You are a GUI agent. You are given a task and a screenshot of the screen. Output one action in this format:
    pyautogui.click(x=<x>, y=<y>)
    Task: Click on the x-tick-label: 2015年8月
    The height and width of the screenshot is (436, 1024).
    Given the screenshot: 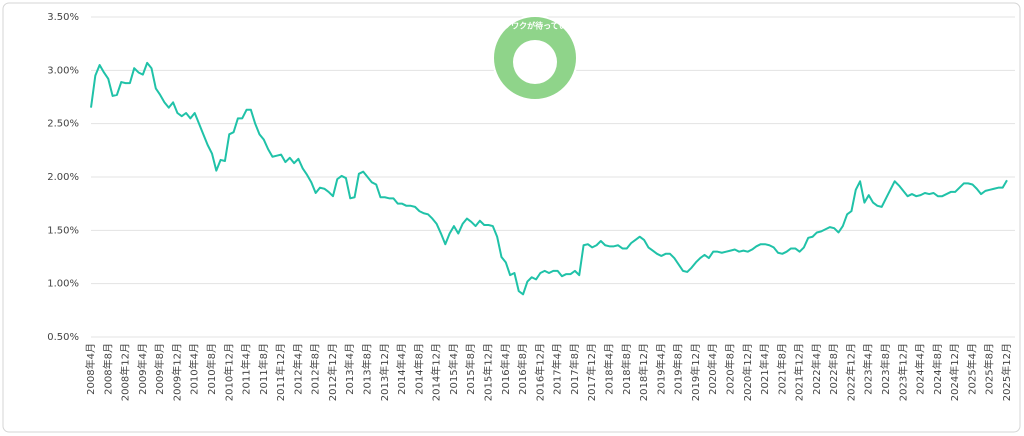 What is the action you would take?
    pyautogui.click(x=470, y=369)
    